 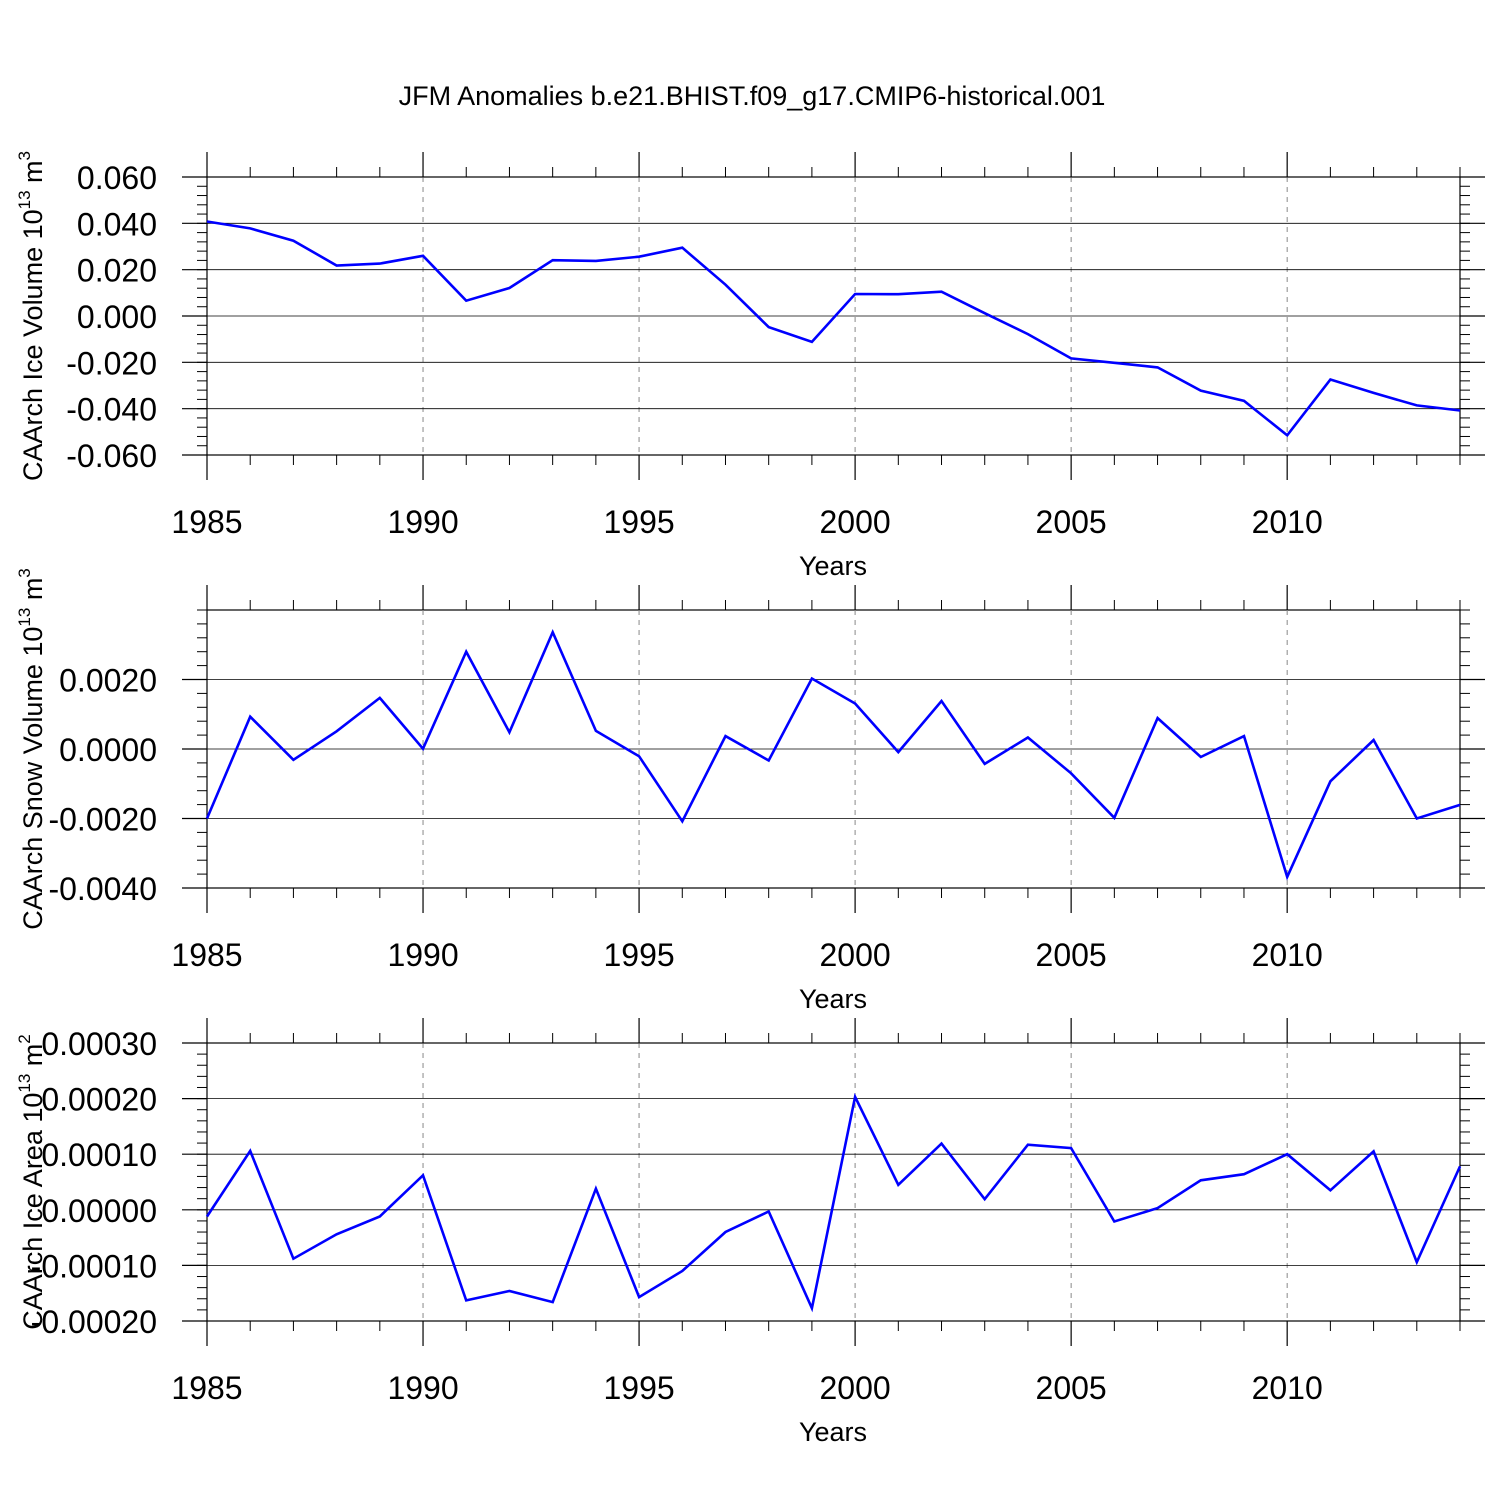 What do you see at coordinates (117, 224) in the screenshot?
I see `y-tick-label: 0.040` at bounding box center [117, 224].